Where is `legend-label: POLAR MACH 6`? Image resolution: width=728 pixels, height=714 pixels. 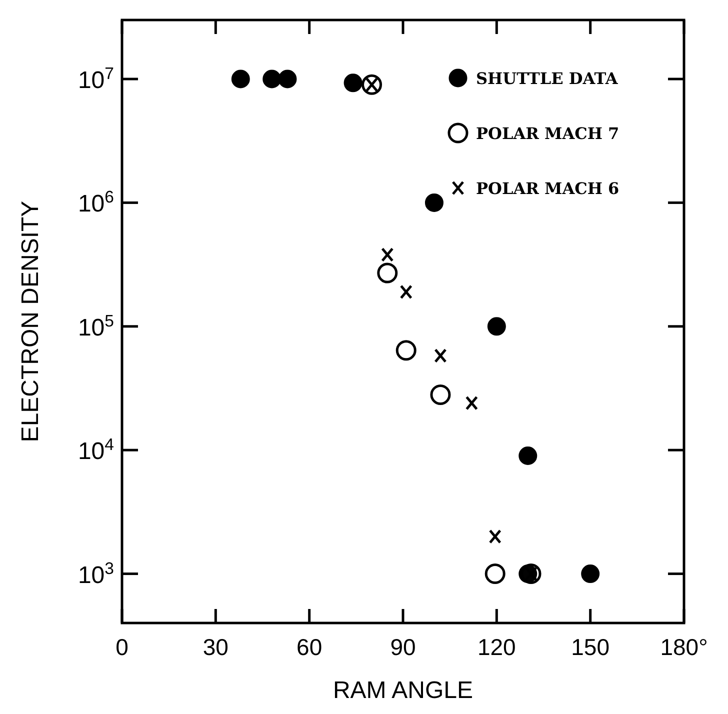
legend-label: POLAR MACH 6 is located at coordinates (548, 188).